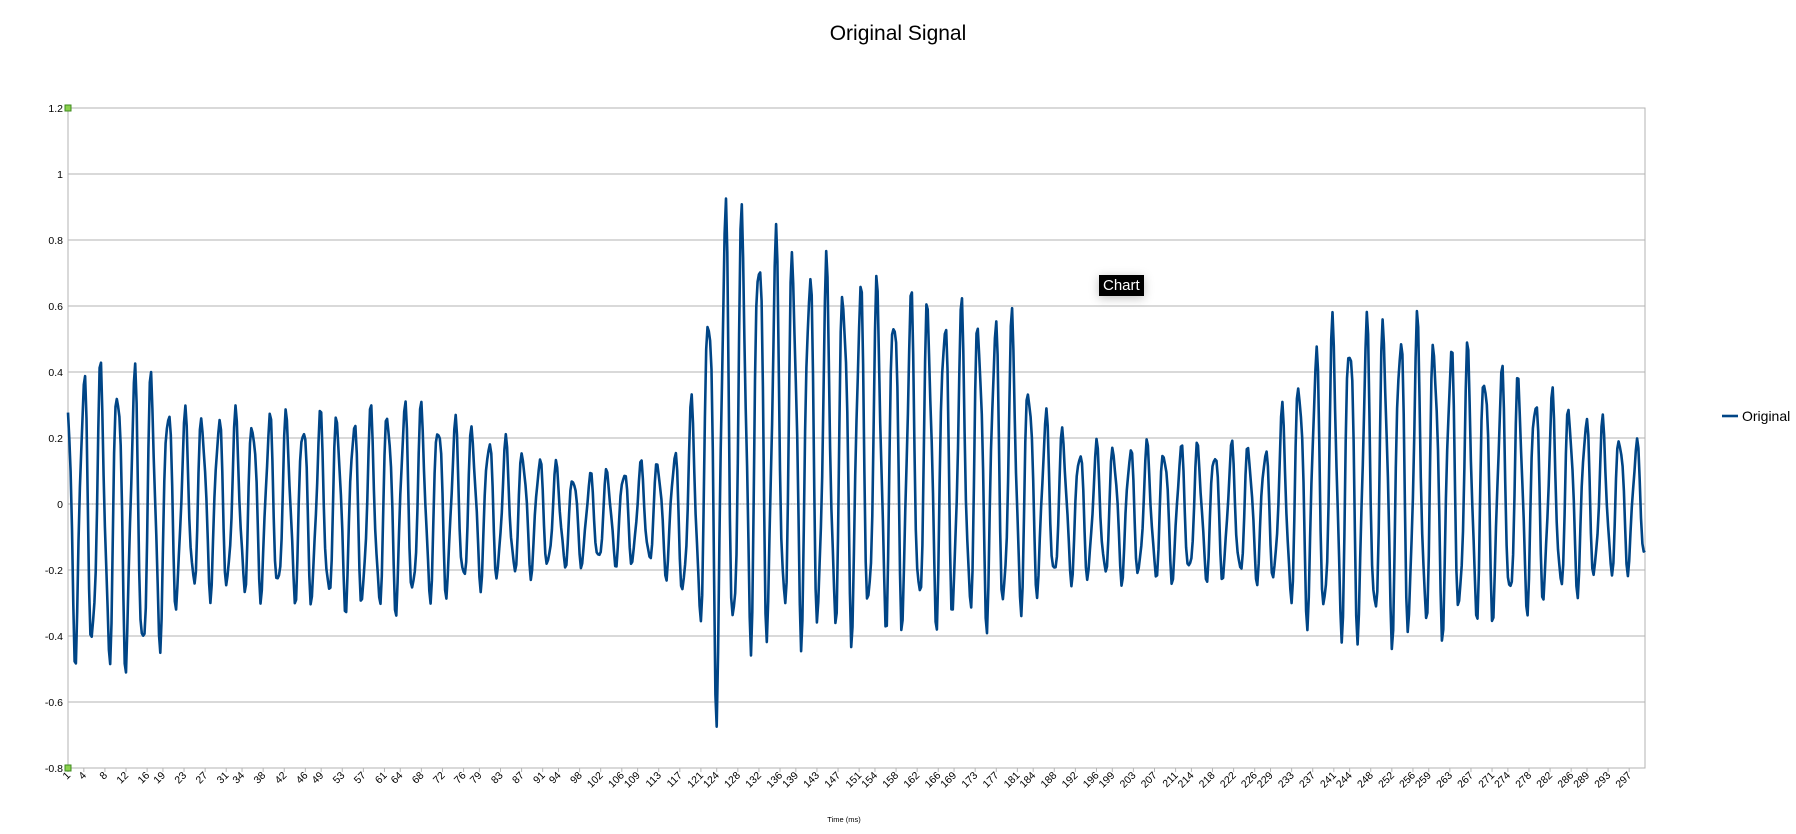  Describe the element at coordinates (555, 778) in the screenshot. I see `x-tick-label: 94` at that location.